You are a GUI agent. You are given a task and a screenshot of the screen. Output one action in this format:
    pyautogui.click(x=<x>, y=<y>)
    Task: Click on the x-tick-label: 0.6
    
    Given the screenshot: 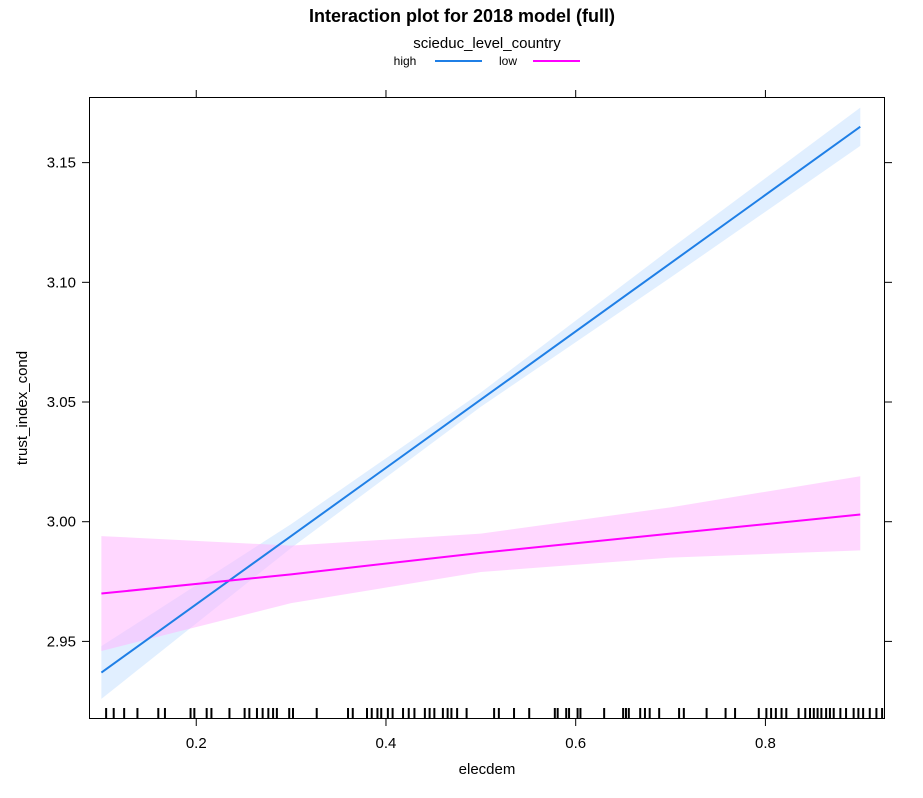 What is the action you would take?
    pyautogui.click(x=575, y=743)
    